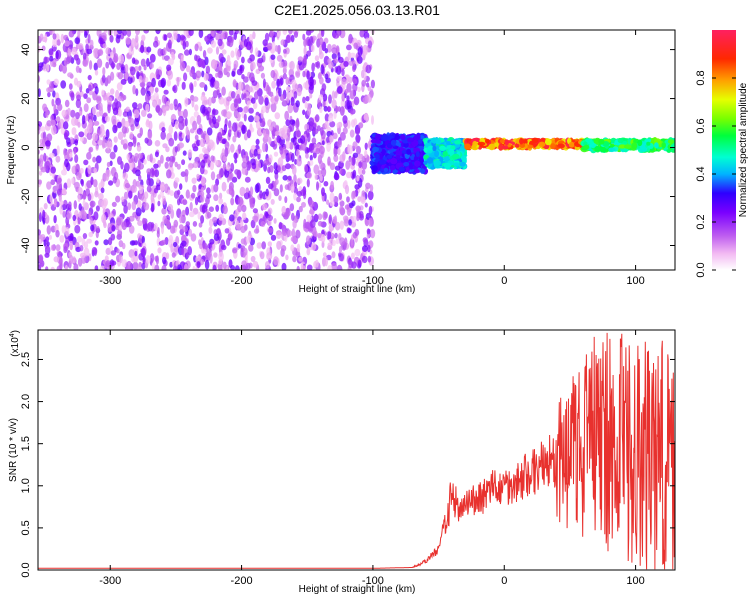  What do you see at coordinates (635, 581) in the screenshot?
I see `x-tick-label: 100` at bounding box center [635, 581].